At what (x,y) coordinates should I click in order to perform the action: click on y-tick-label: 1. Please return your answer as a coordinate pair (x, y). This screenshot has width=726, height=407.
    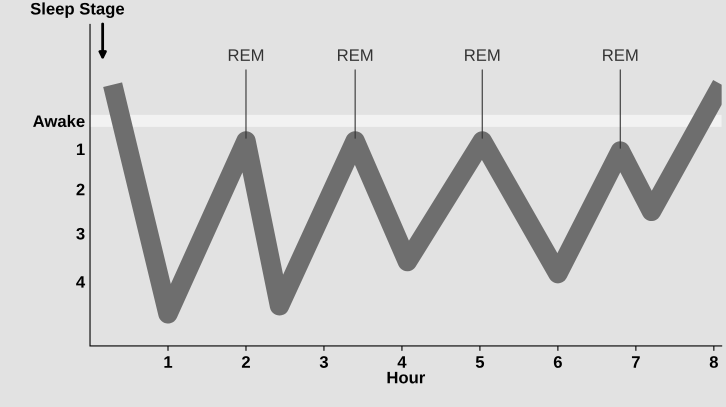
    Looking at the image, I should click on (80, 150).